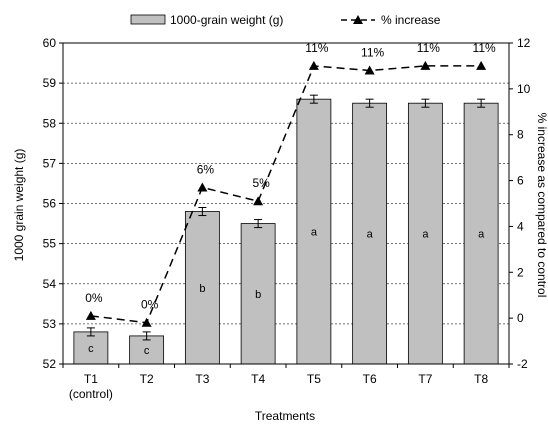 This screenshot has width=548, height=427. What do you see at coordinates (524, 43) in the screenshot?
I see `y2-tick-label: 12` at bounding box center [524, 43].